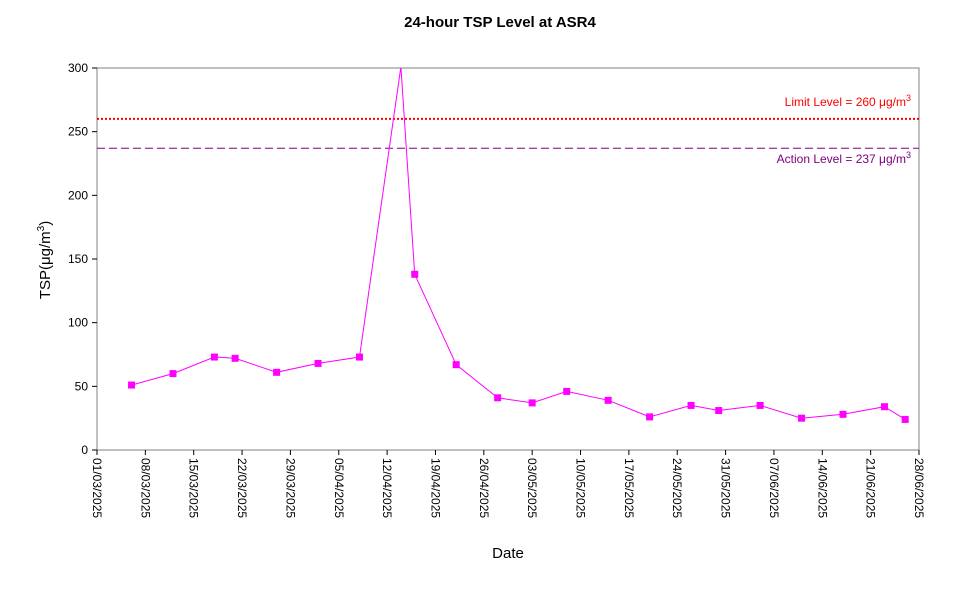 Image resolution: width=967 pixels, height=590 pixels. I want to click on y-axis-label-text: TSP(, so click(45, 282).